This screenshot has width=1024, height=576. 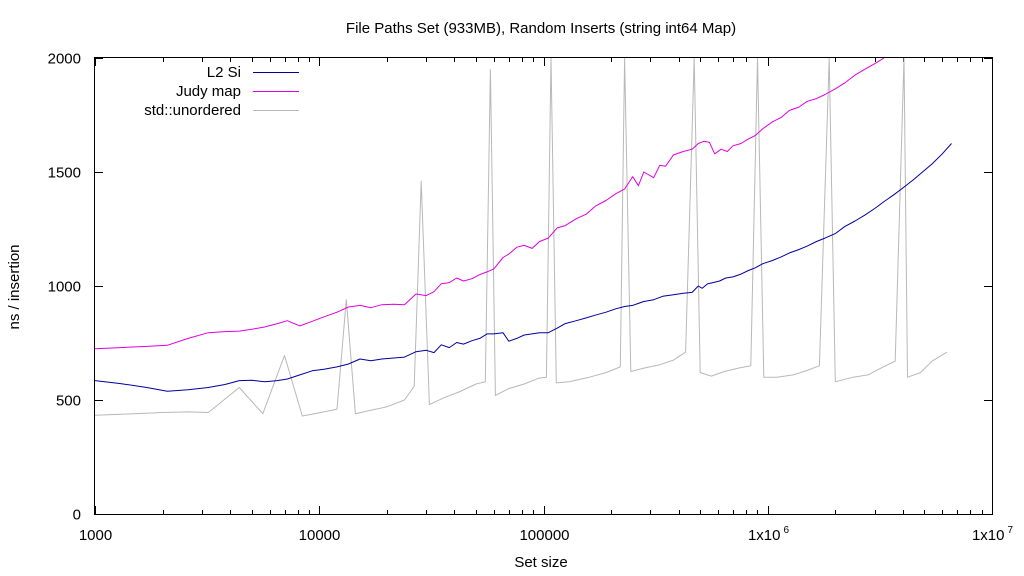 I want to click on y-tick-label: 0, so click(x=77, y=515).